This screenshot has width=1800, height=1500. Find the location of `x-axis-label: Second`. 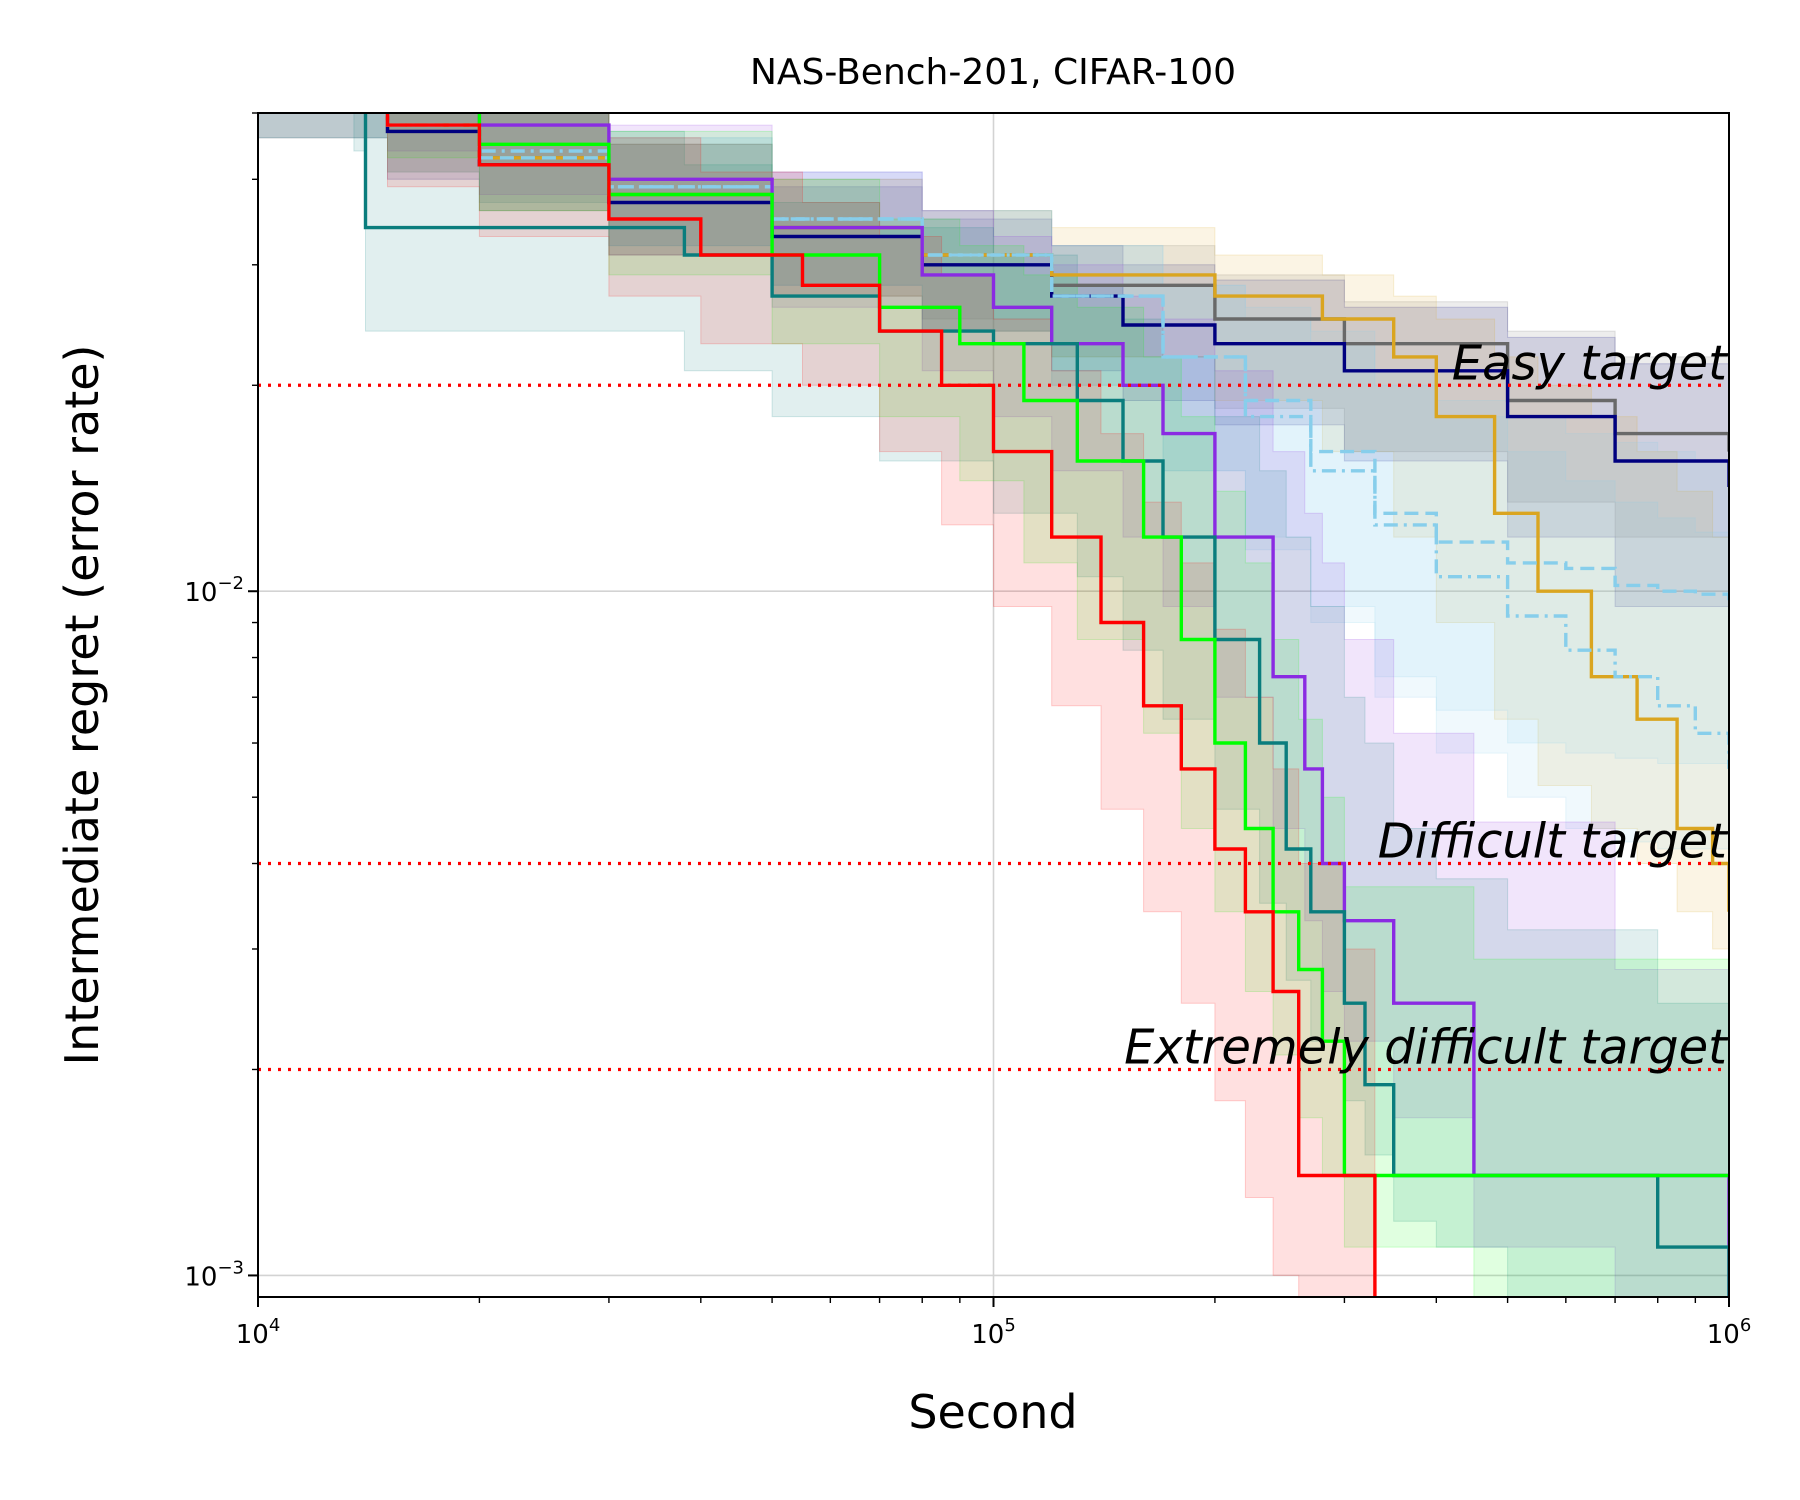

x-axis-label: Second is located at coordinates (992, 1412).